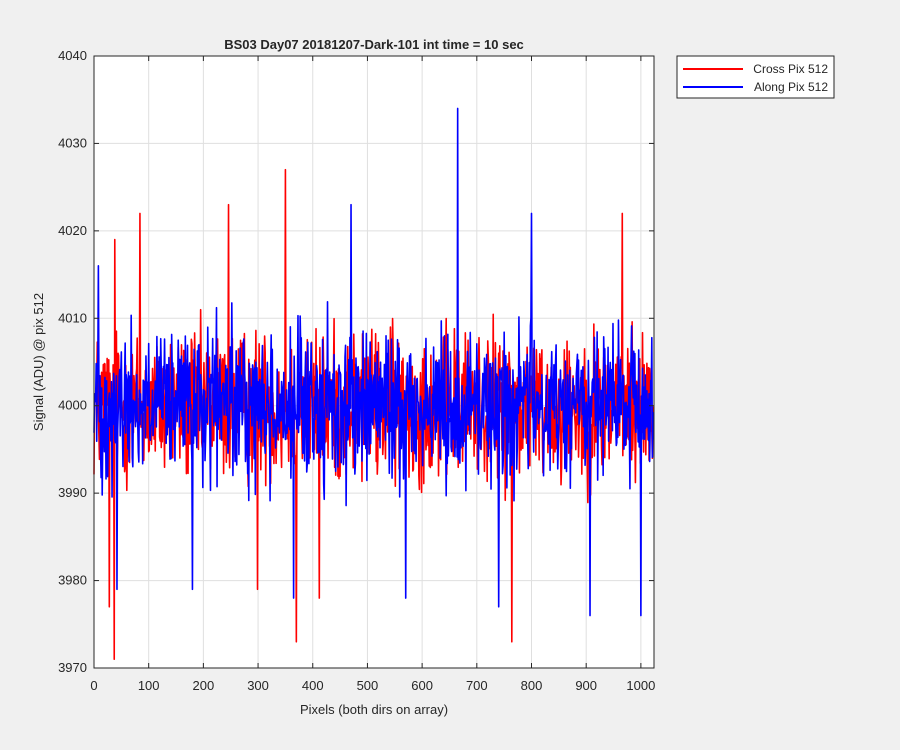 This screenshot has height=750, width=900. What do you see at coordinates (72, 580) in the screenshot?
I see `y-tick-label: 3980` at bounding box center [72, 580].